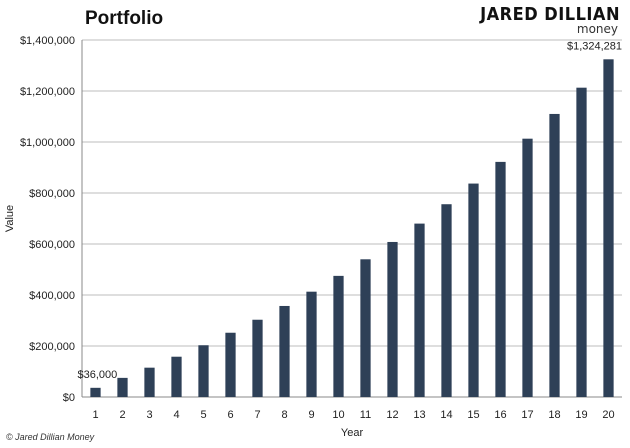 This screenshot has width=630, height=448. What do you see at coordinates (69, 398) in the screenshot?
I see `y-tick-label-0: $0` at bounding box center [69, 398].